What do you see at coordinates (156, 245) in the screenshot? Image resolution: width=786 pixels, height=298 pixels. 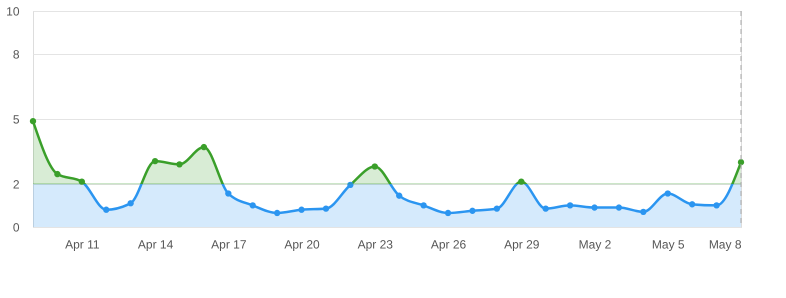 I see `x-tick-label: Apr 14` at bounding box center [156, 245].